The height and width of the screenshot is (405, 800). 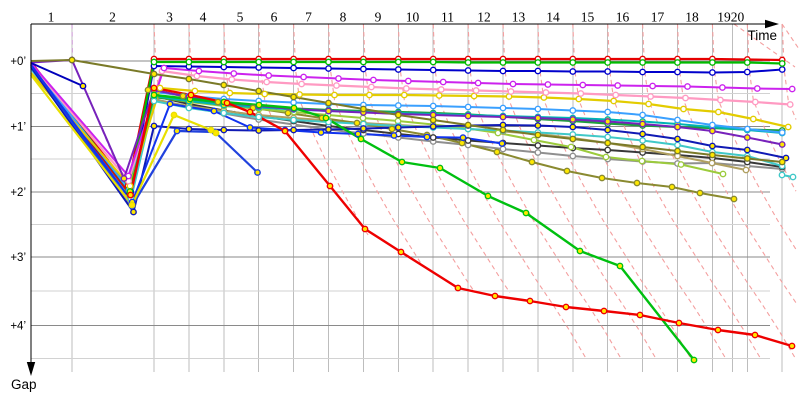 I want to click on svg-text: 9, so click(x=378, y=17).